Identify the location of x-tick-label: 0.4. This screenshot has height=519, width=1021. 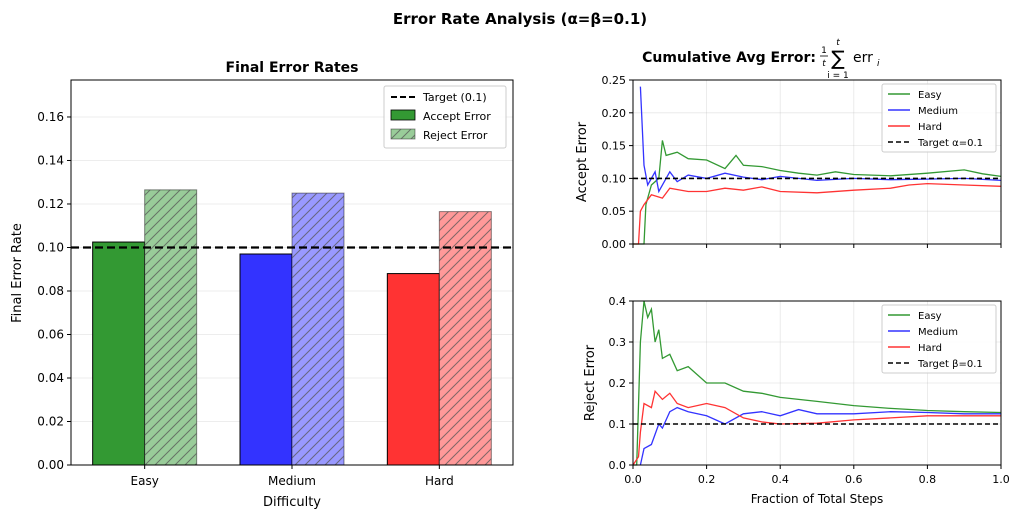
(780, 479).